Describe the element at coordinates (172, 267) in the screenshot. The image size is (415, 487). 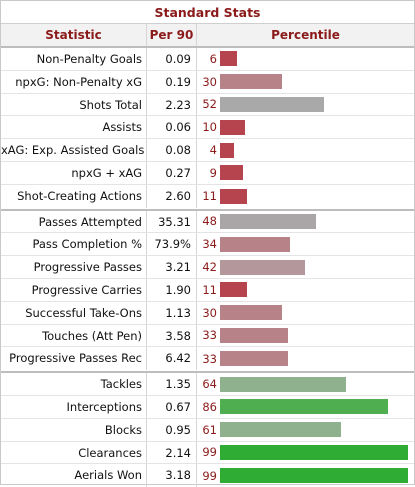
I see `per90-value: 3.21` at that location.